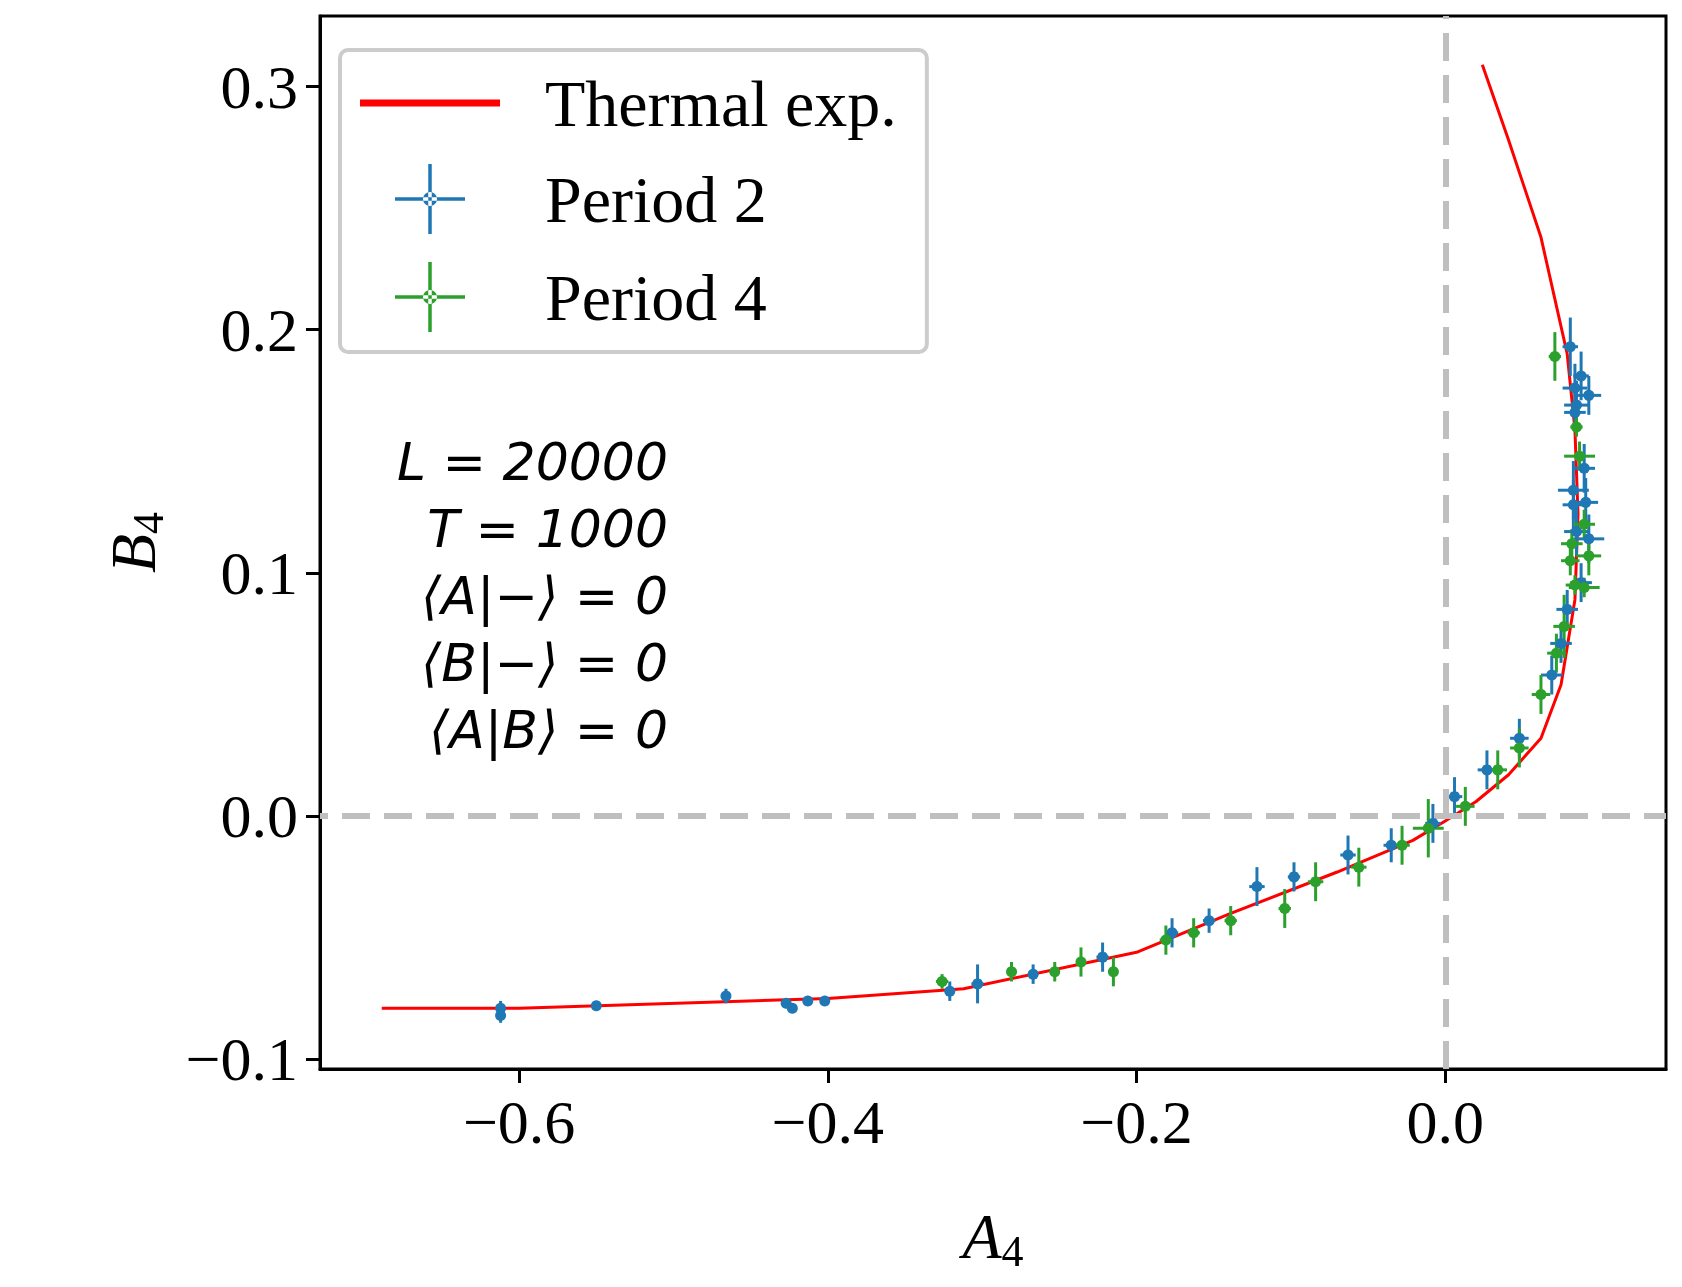 This screenshot has height=1287, width=1682. Describe the element at coordinates (547, 529) in the screenshot. I see `annotation: T = 1000` at that location.